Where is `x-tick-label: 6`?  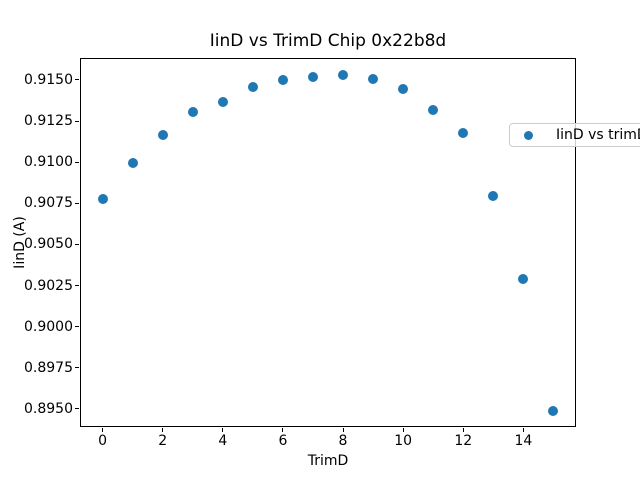
x-tick-label: 6 is located at coordinates (283, 441).